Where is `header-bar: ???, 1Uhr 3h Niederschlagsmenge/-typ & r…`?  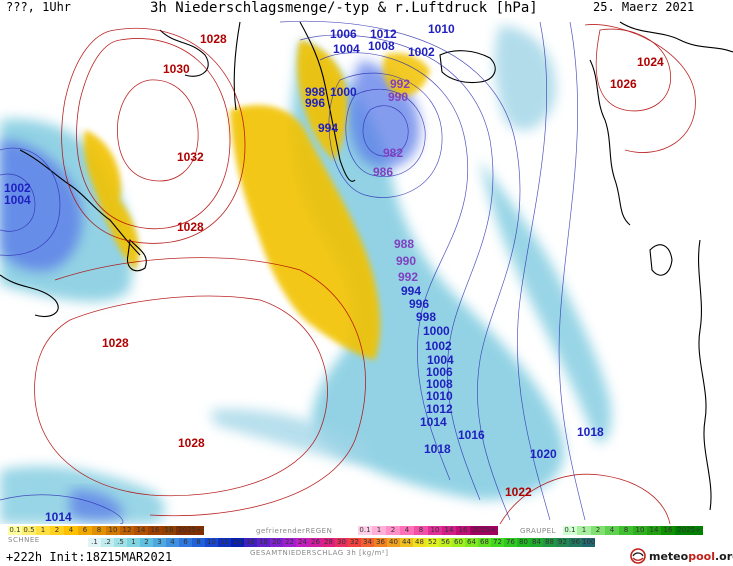 header-bar: ???, 1Uhr 3h Niederschlagsmenge/-typ & r… is located at coordinates (366, 9).